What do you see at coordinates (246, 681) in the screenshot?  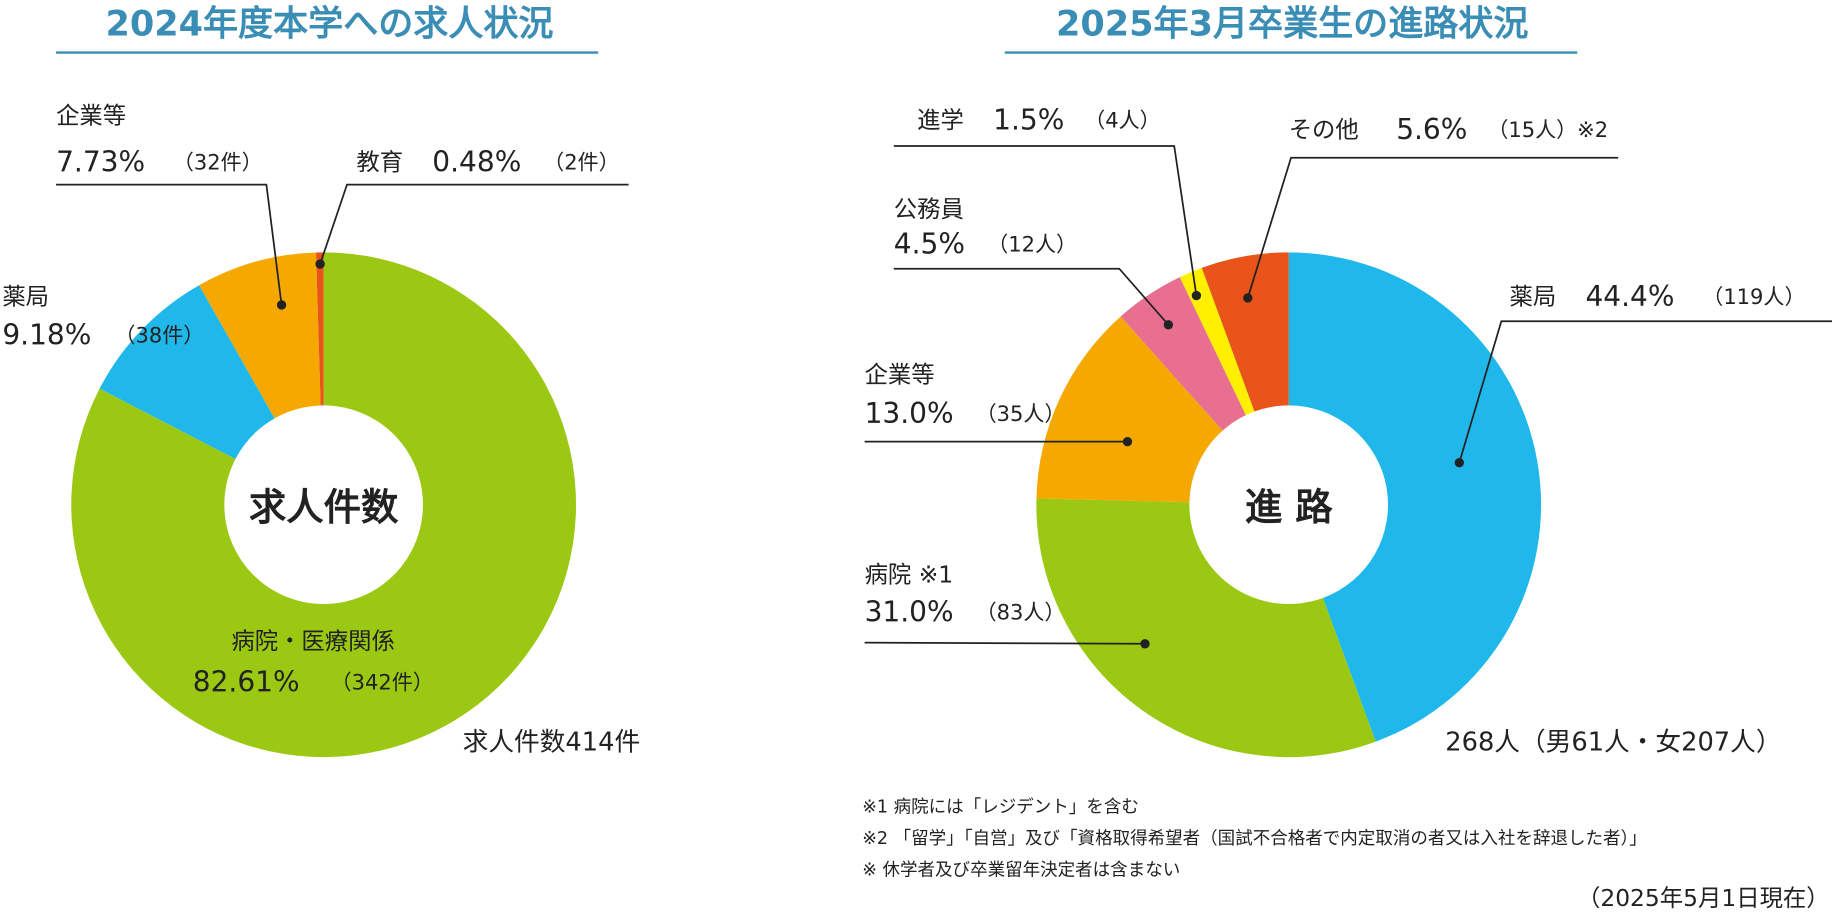 I see `slice-value: 82.61%` at bounding box center [246, 681].